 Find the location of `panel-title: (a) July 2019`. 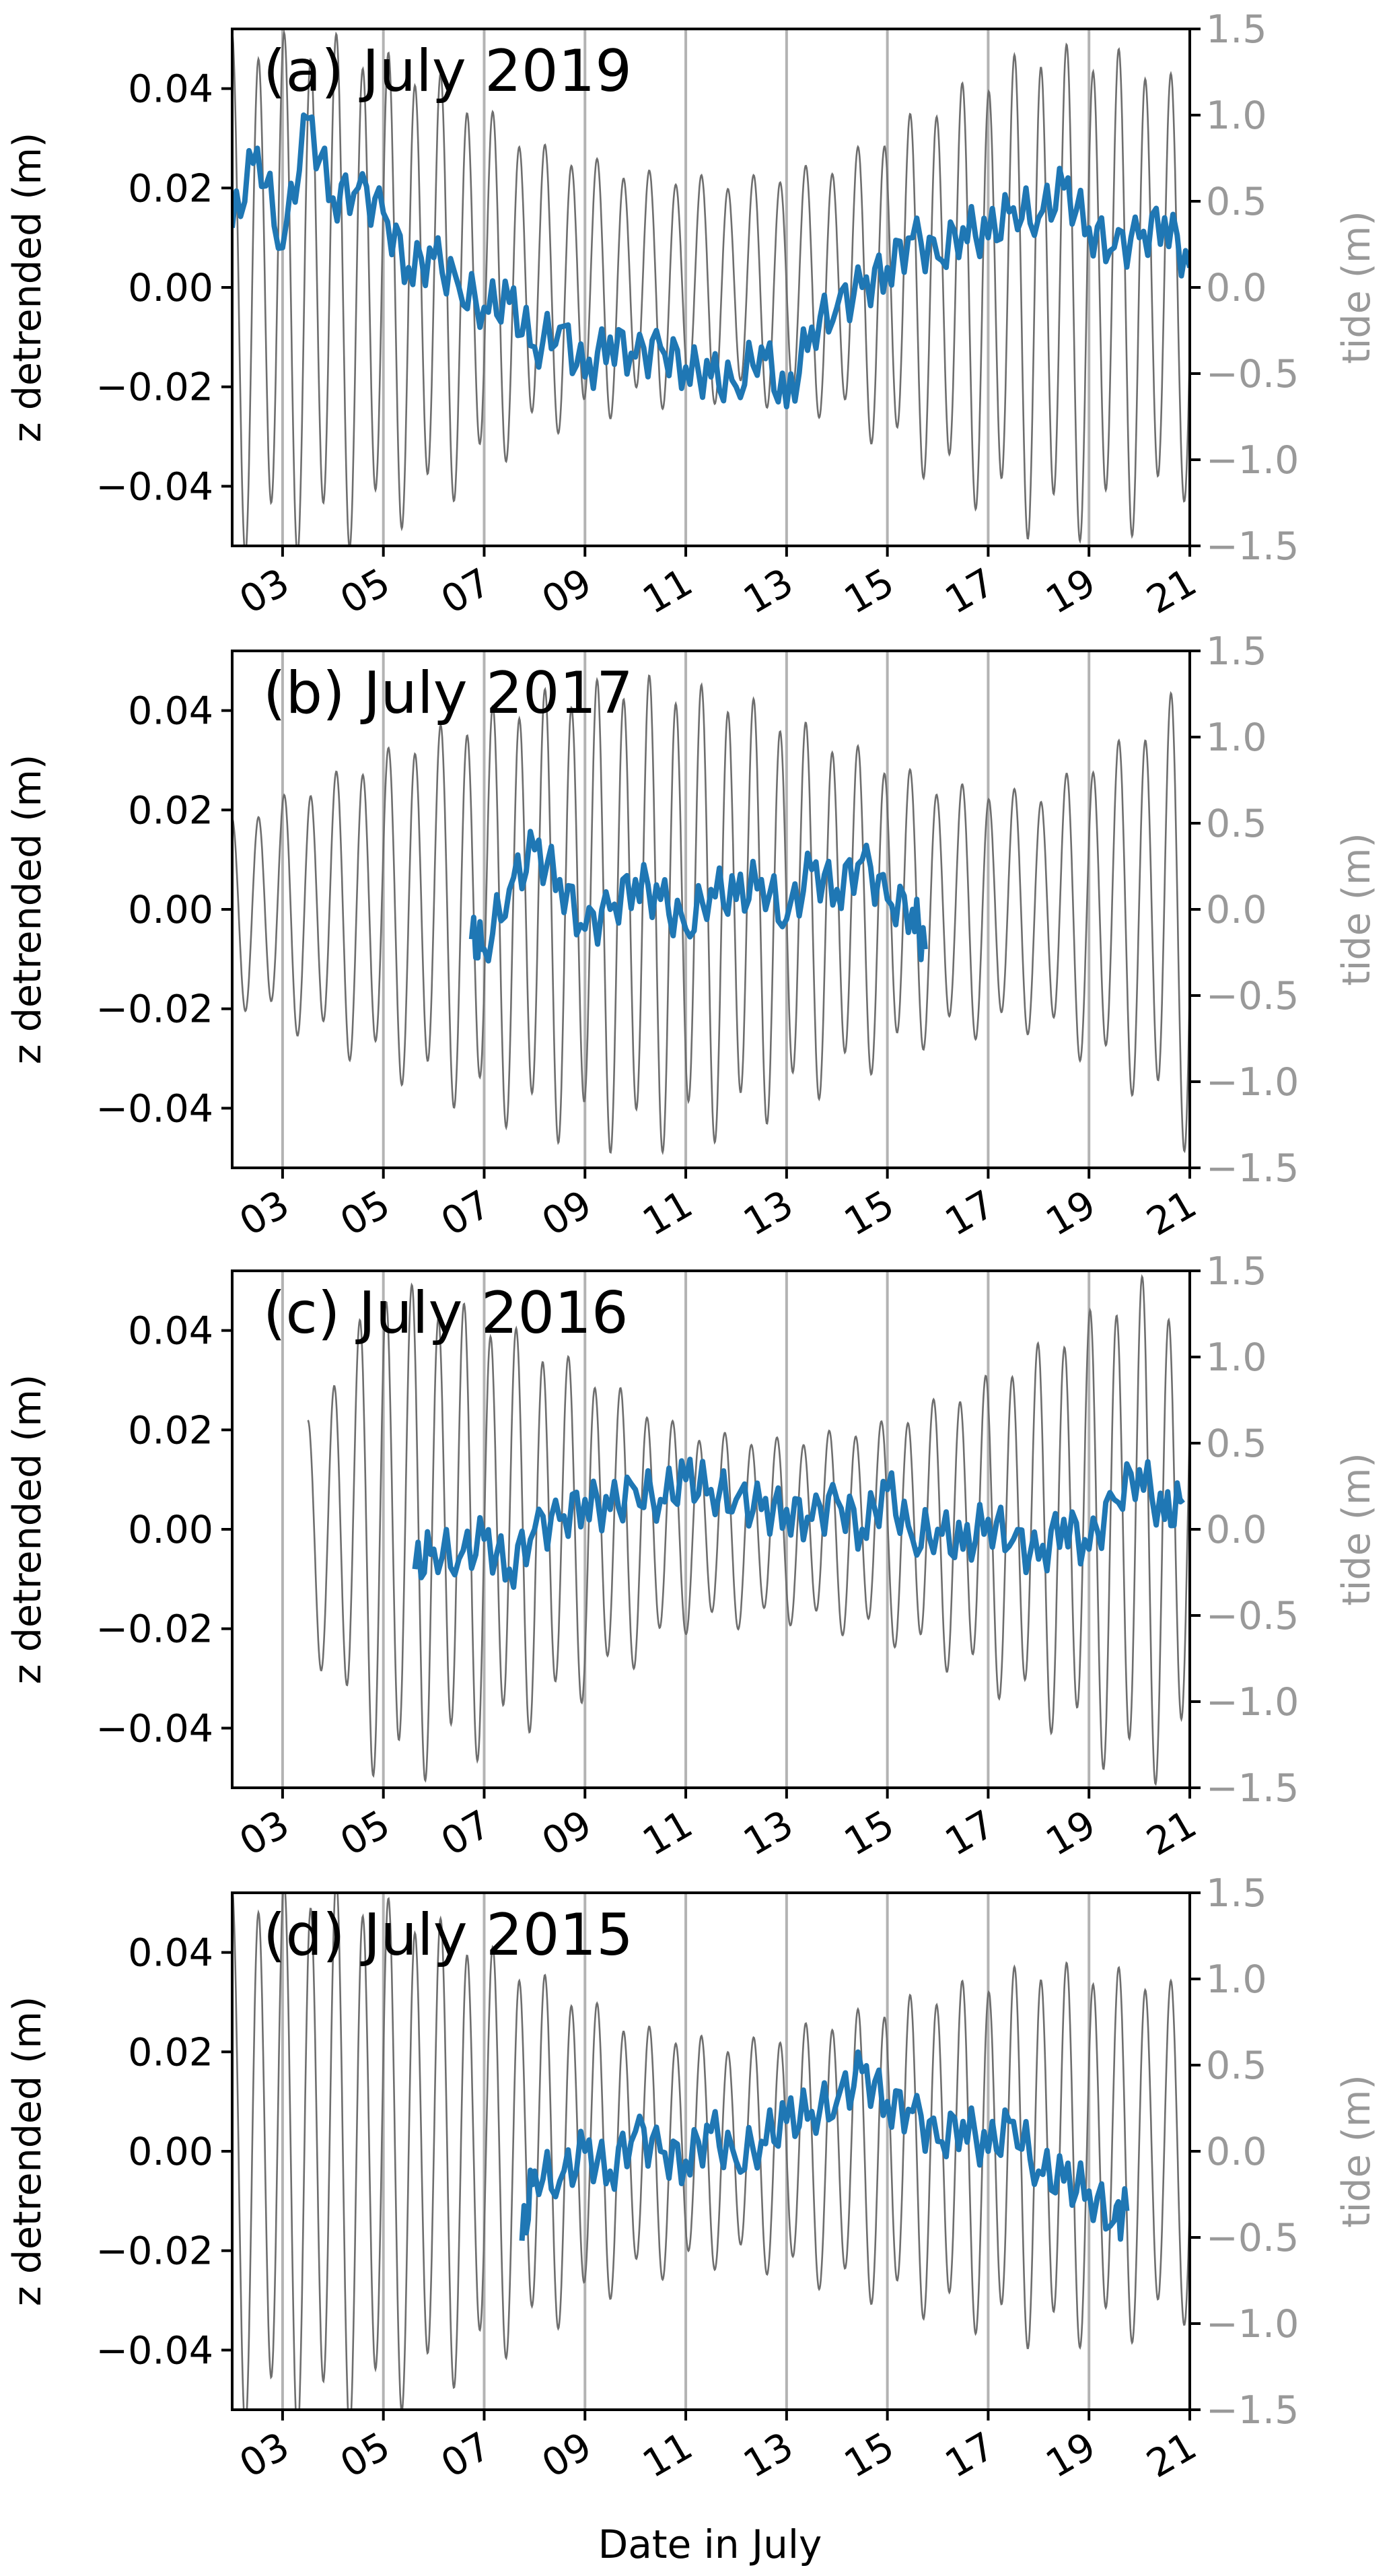

panel-title: (a) July 2019 is located at coordinates (447, 71).